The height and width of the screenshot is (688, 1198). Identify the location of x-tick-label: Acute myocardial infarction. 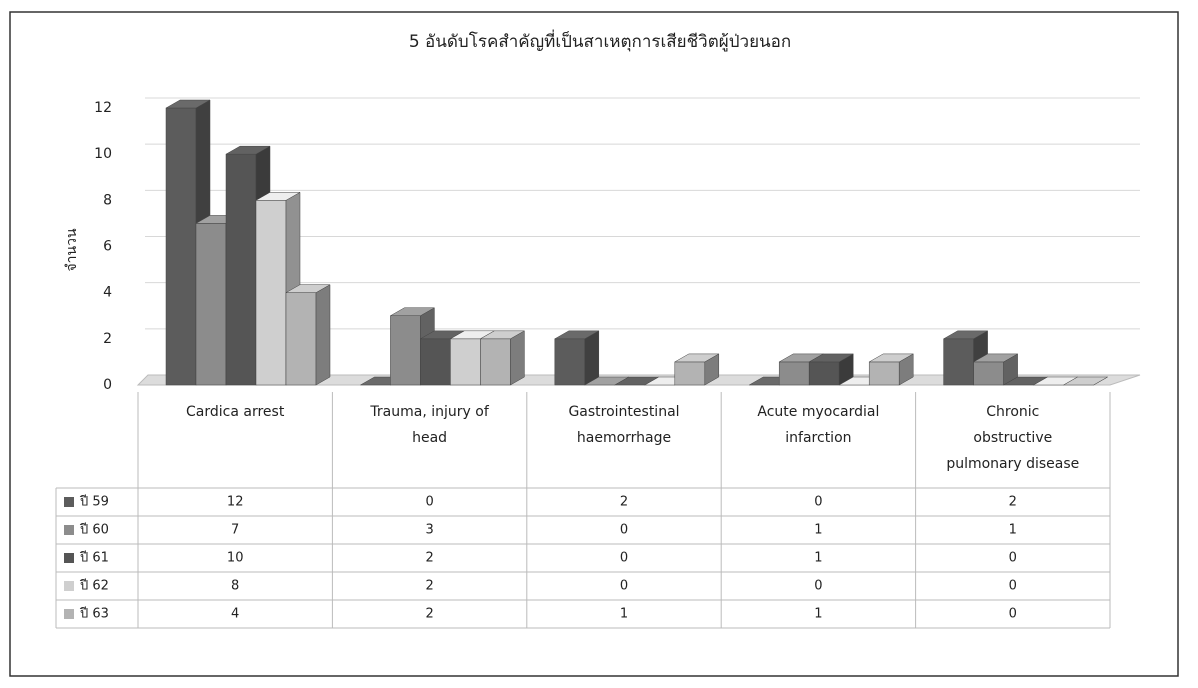
(818, 425).